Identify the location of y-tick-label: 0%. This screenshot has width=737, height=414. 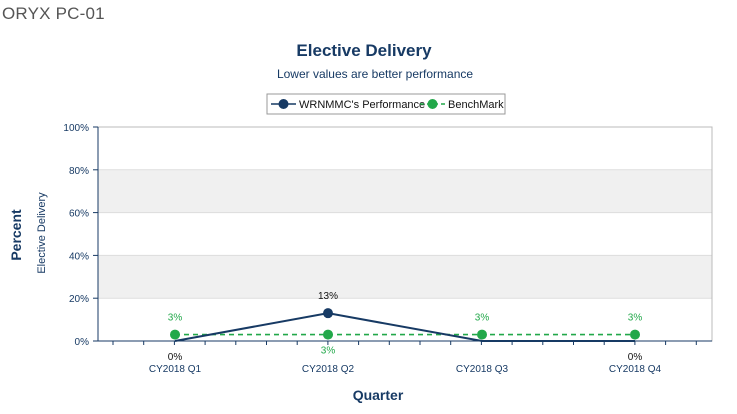
(82, 342).